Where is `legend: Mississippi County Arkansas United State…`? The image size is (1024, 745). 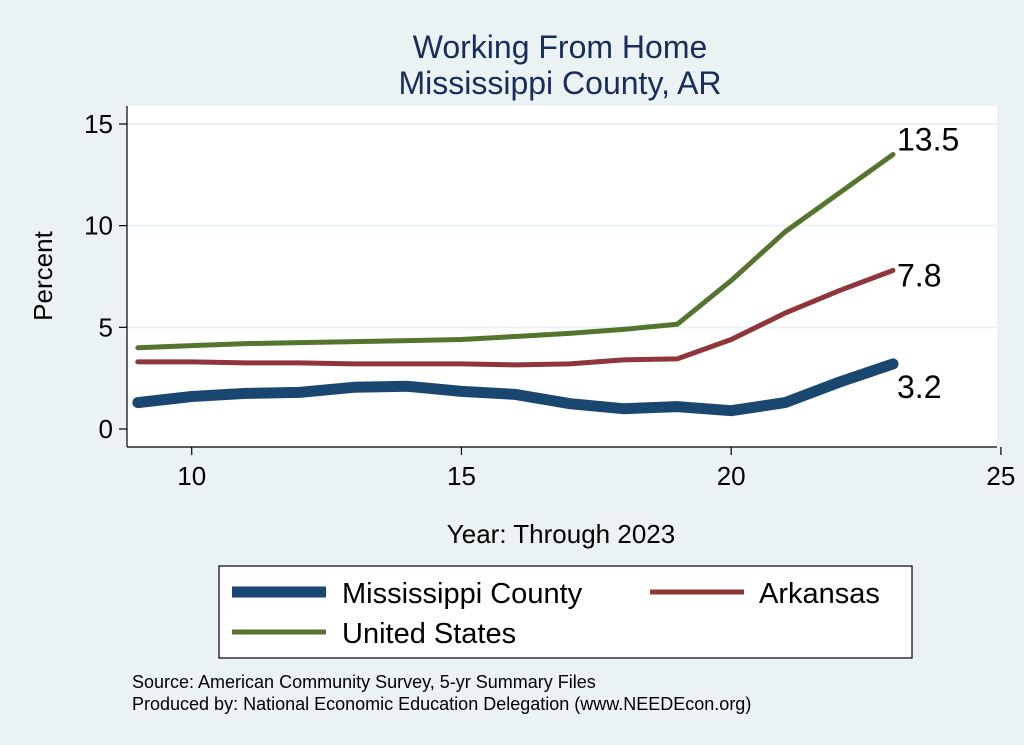 legend: Mississippi County Arkansas United State… is located at coordinates (565, 612).